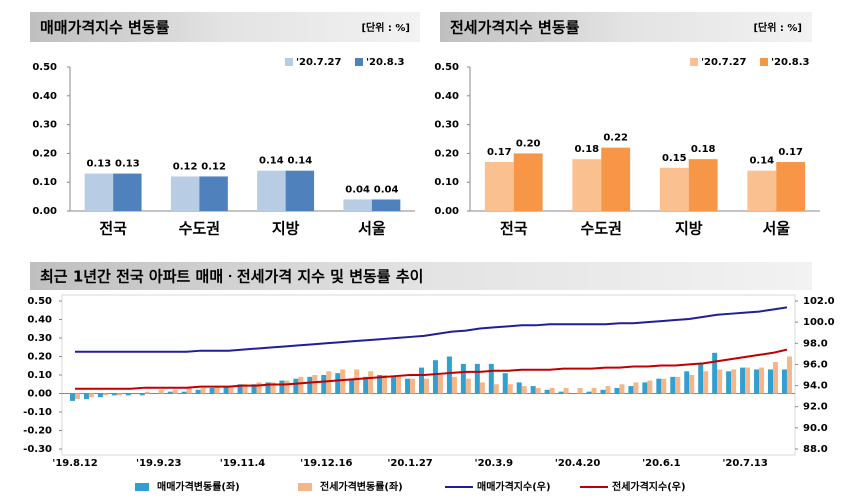 The image size is (848, 503). I want to click on chart-title: 매매가격지수 변동률, so click(105, 28).